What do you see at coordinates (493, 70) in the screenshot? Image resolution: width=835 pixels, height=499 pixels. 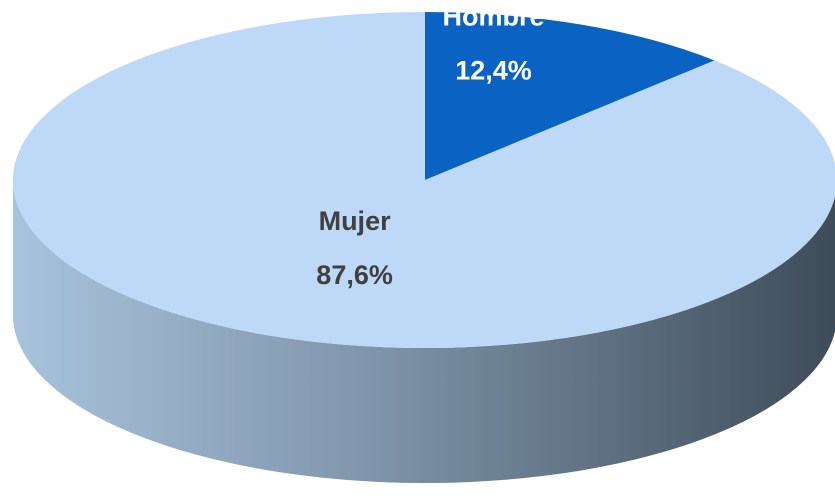 I see `slice-value-label: 12,4%` at bounding box center [493, 70].